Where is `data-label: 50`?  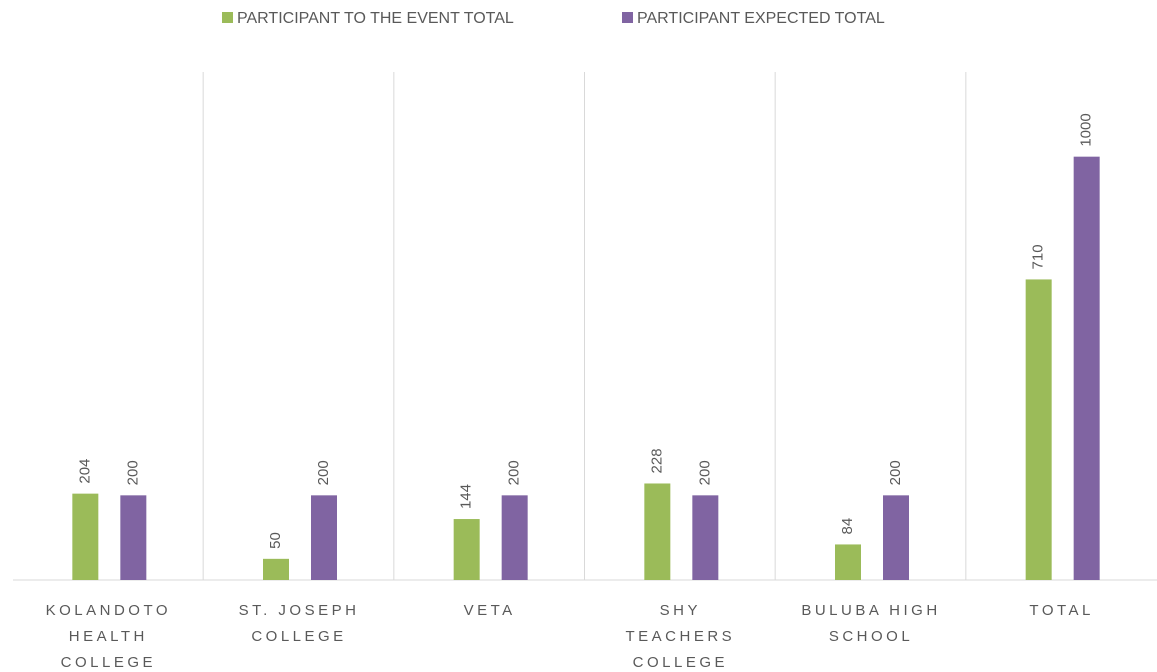
data-label: 50 is located at coordinates (275, 540).